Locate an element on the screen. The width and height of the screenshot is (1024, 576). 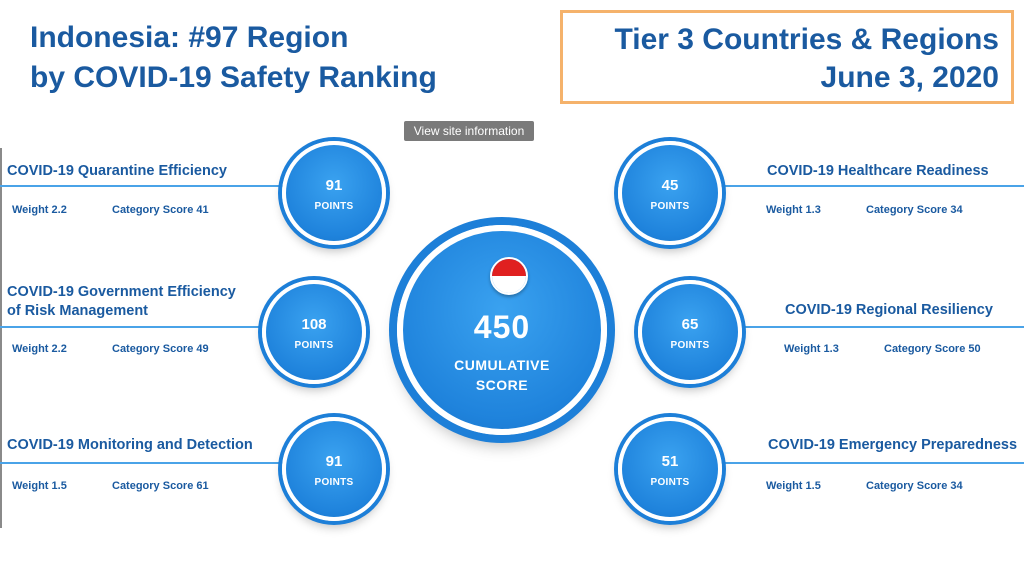
category-title-monitoring: COVID-19 Monitoring and Detection is located at coordinates (130, 445).